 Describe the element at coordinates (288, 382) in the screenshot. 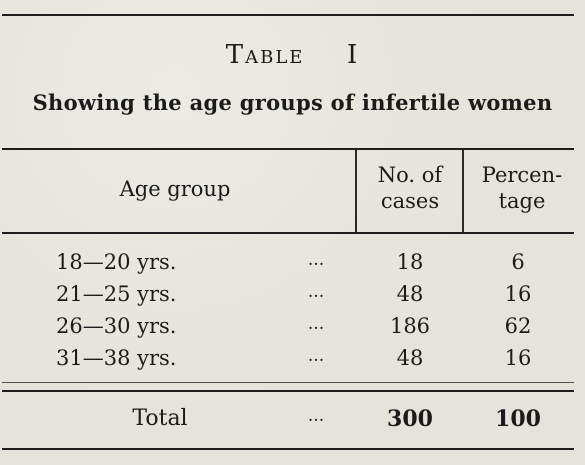

I see `total-top-rule-thin` at that location.